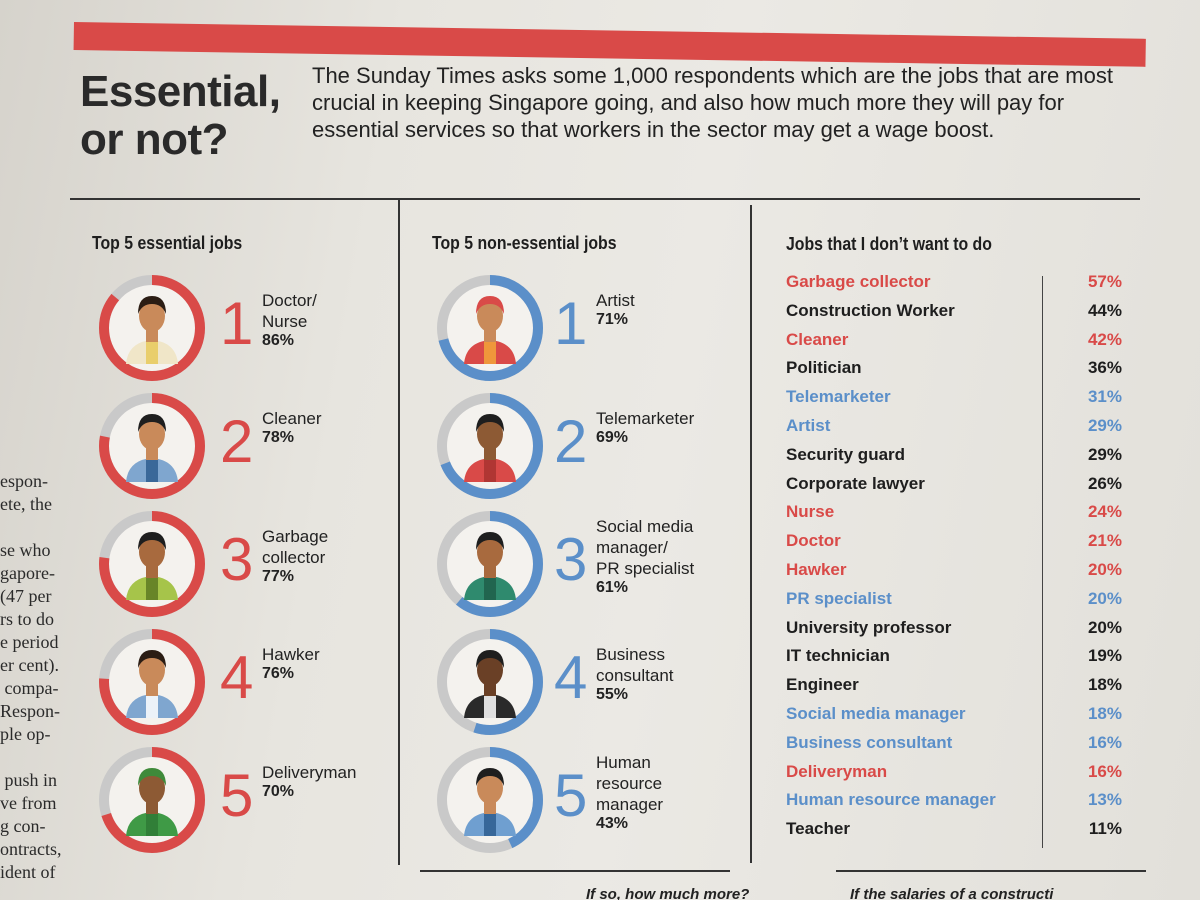 This screenshot has height=900, width=1200. What do you see at coordinates (609, 44) in the screenshot?
I see `header-red-bar` at bounding box center [609, 44].